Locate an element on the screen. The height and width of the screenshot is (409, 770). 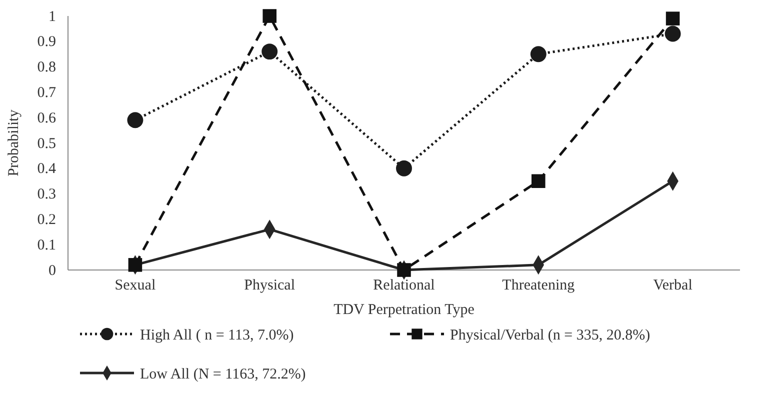
y-axis-title: Probability is located at coordinates (14, 142).